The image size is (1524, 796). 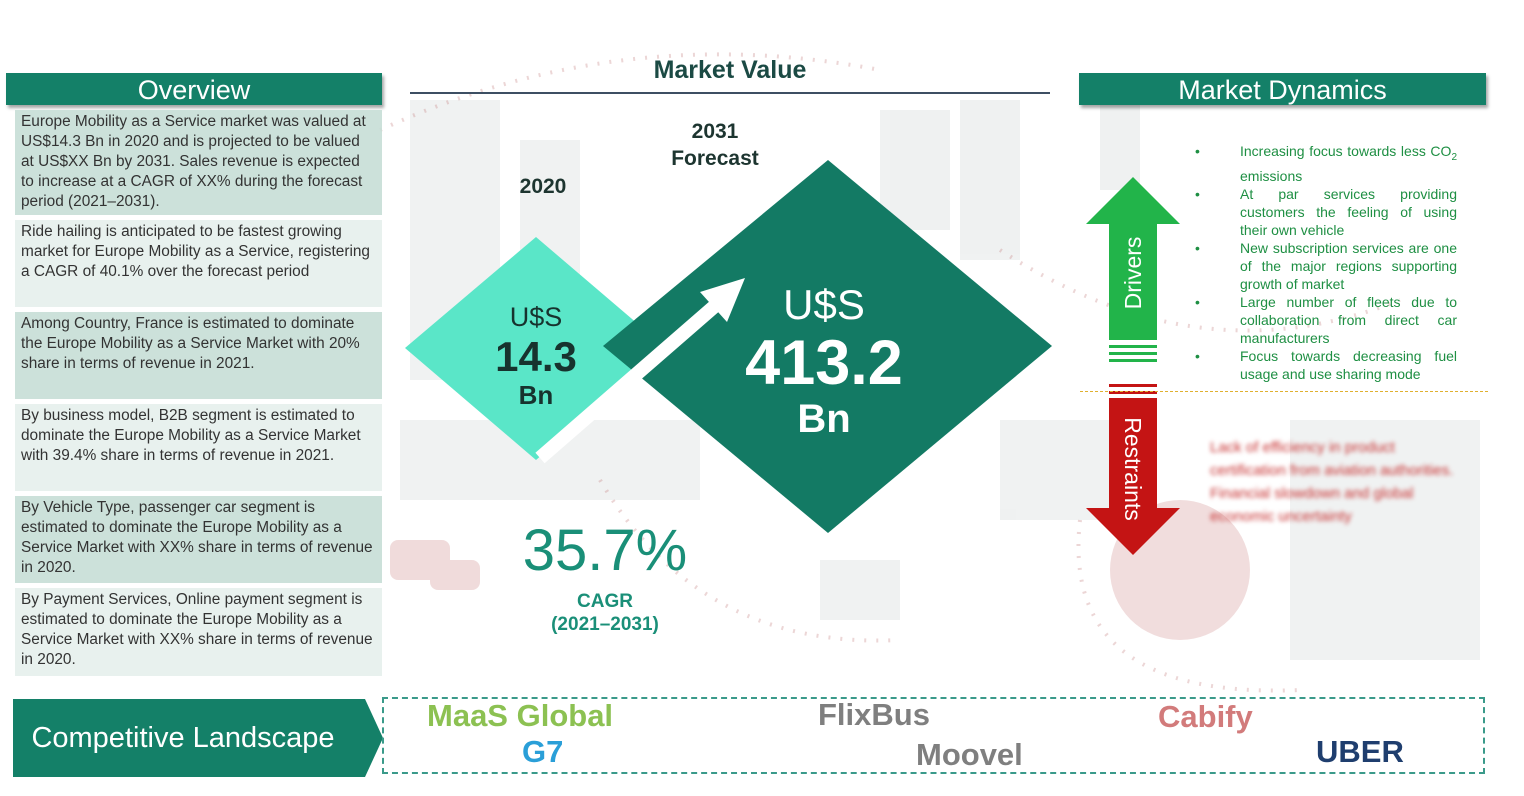 I want to click on competitors-frame, so click(x=933, y=735).